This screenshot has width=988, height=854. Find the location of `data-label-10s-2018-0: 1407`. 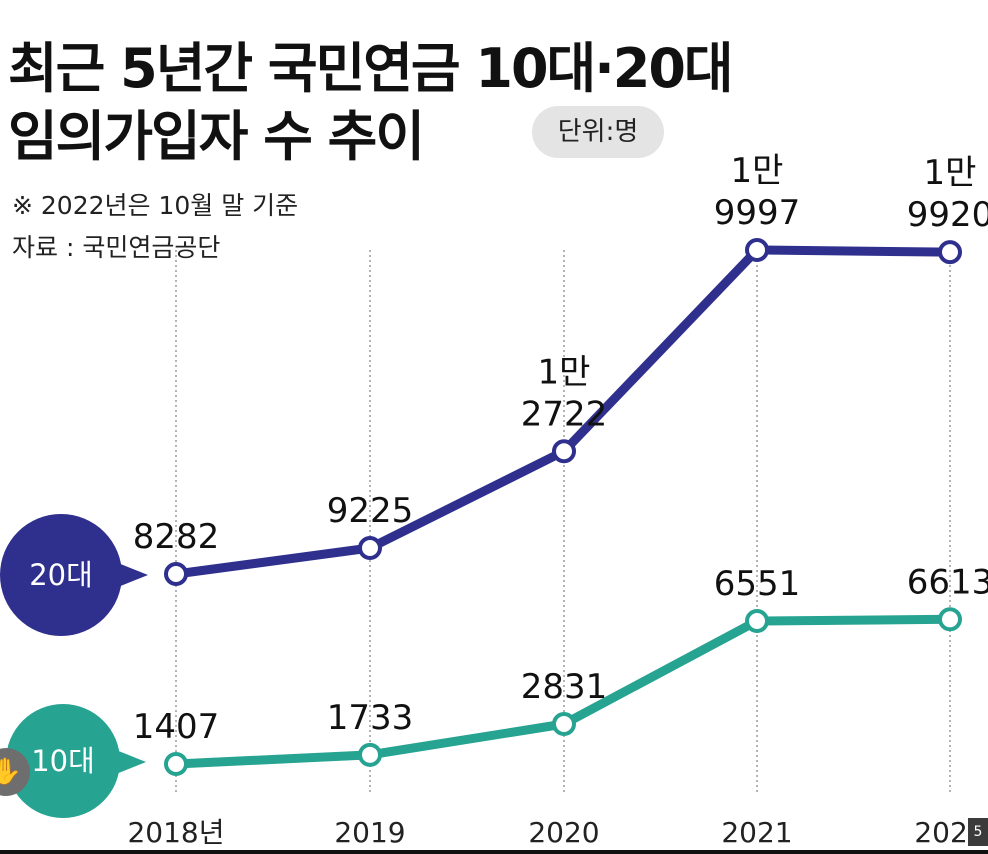

data-label-10s-2018-0: 1407 is located at coordinates (176, 727).